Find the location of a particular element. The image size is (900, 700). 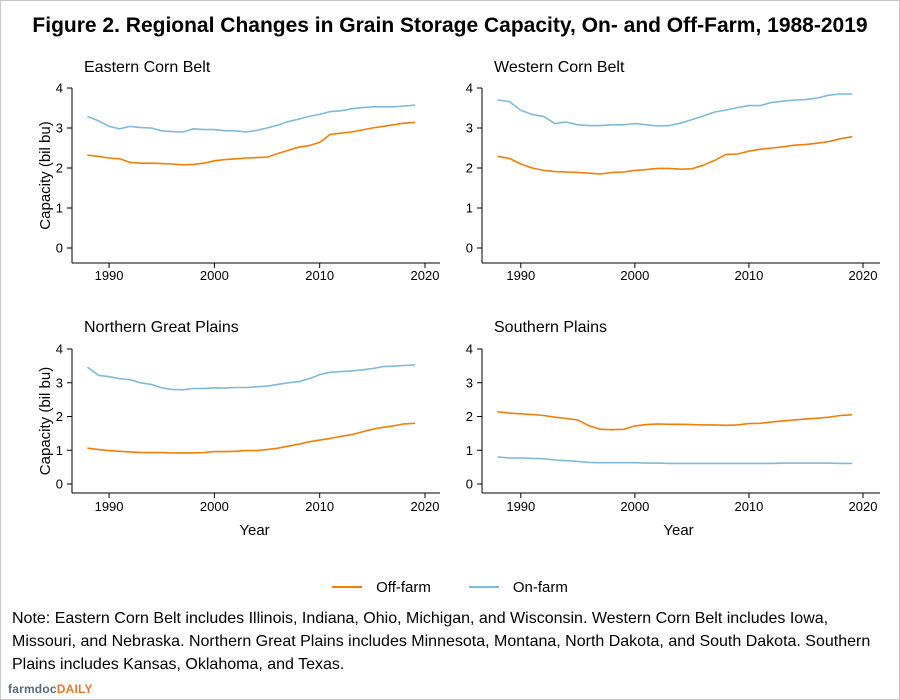

series-line-western-corn-belt-on-farm is located at coordinates (675, 110).